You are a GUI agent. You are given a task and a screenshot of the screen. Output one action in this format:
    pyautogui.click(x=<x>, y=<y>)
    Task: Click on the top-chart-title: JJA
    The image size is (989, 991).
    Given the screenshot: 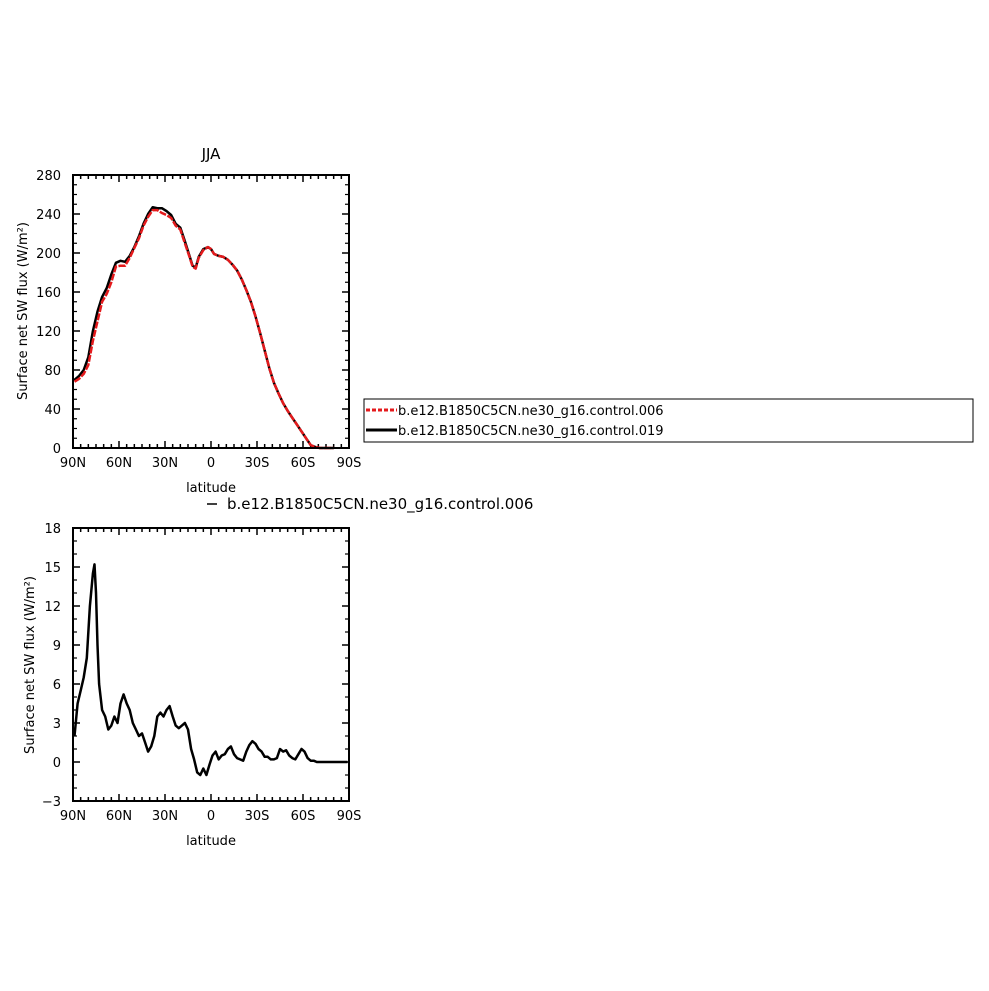 What is the action you would take?
    pyautogui.click(x=211, y=154)
    